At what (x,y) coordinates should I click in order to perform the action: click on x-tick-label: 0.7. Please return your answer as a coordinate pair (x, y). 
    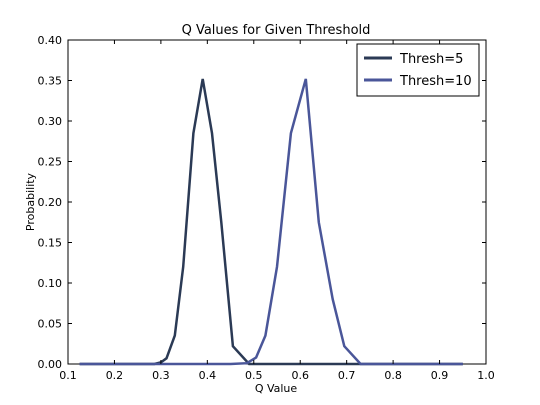
    Looking at the image, I should click on (347, 375).